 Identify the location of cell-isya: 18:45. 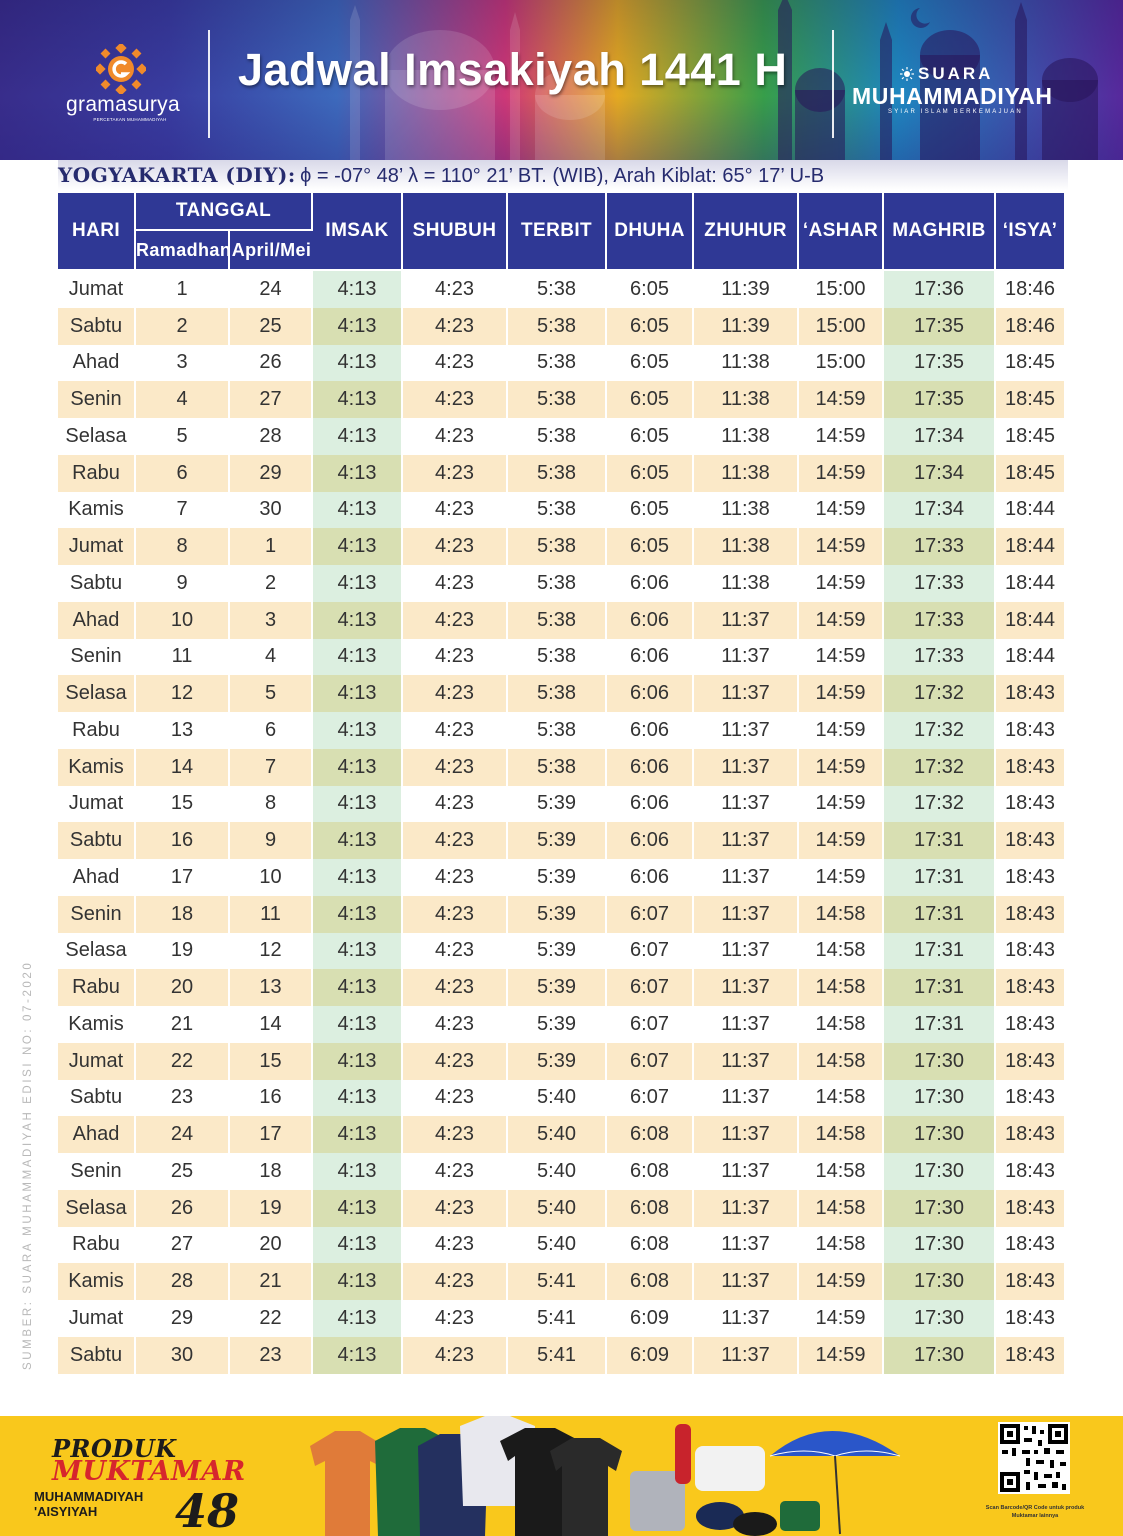
(1030, 473).